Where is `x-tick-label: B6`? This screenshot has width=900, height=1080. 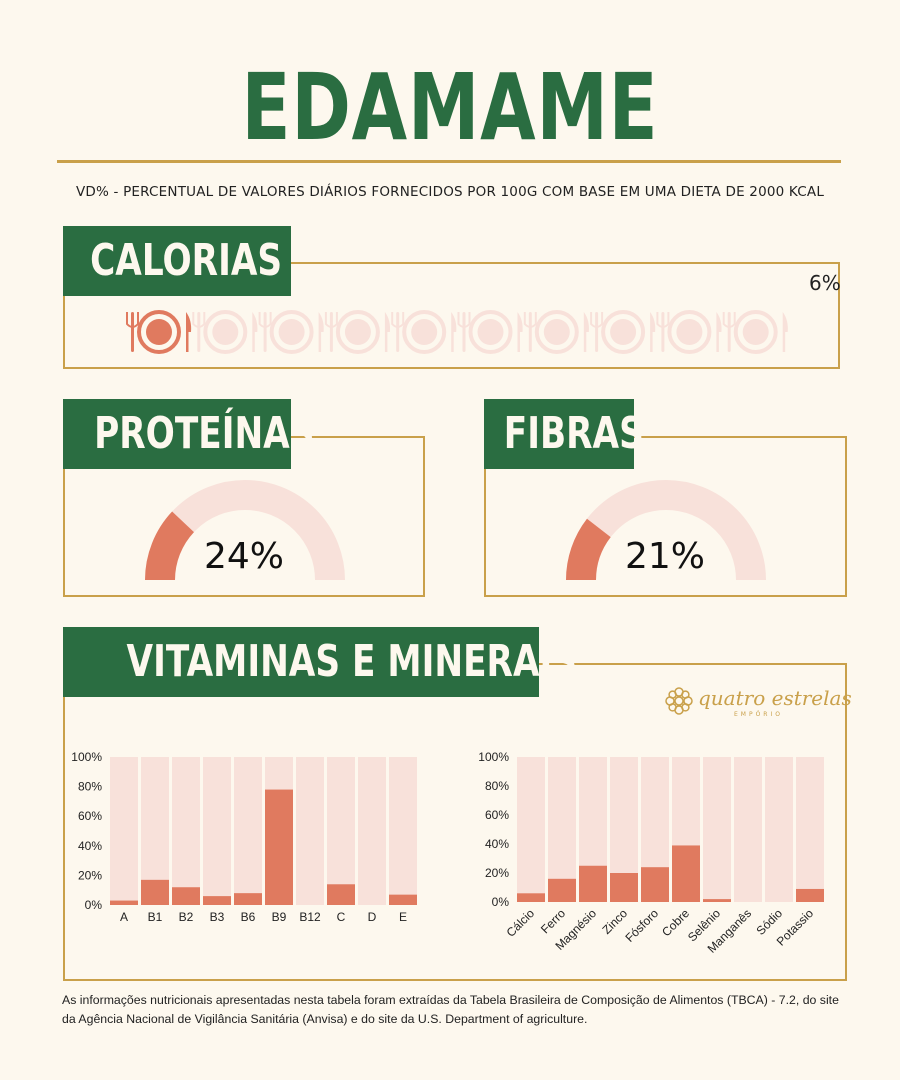
x-tick-label: B6 is located at coordinates (248, 917).